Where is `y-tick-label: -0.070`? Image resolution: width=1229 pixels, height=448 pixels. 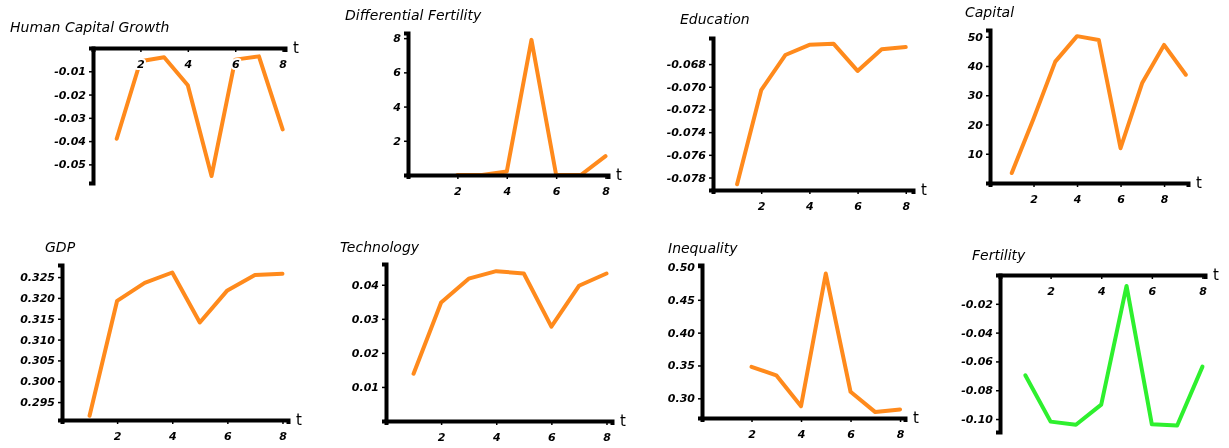 y-tick-label: -0.070 is located at coordinates (686, 87).